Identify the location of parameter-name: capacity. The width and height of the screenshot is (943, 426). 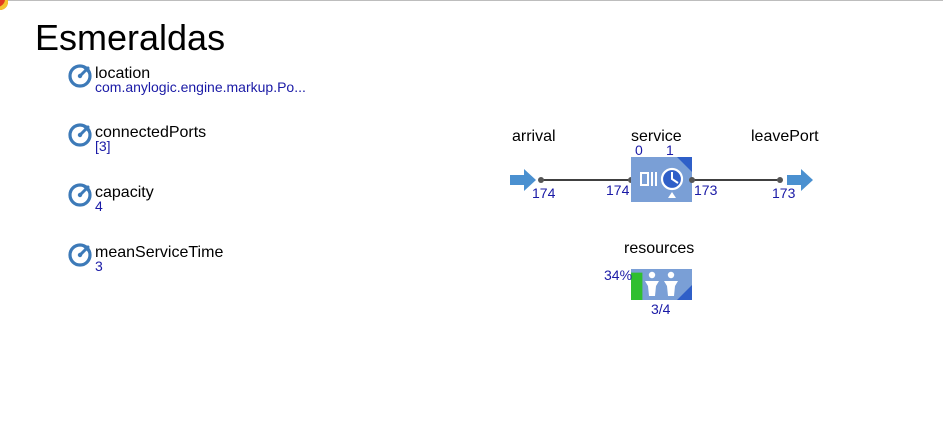
(124, 192).